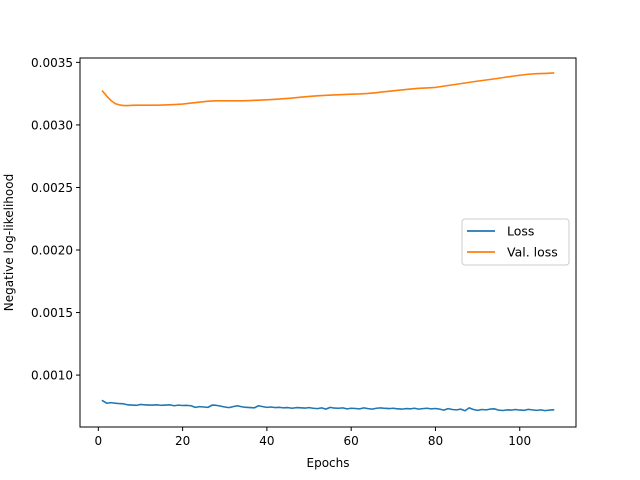  I want to click on y-tick-label: 0.0010, so click(52, 376).